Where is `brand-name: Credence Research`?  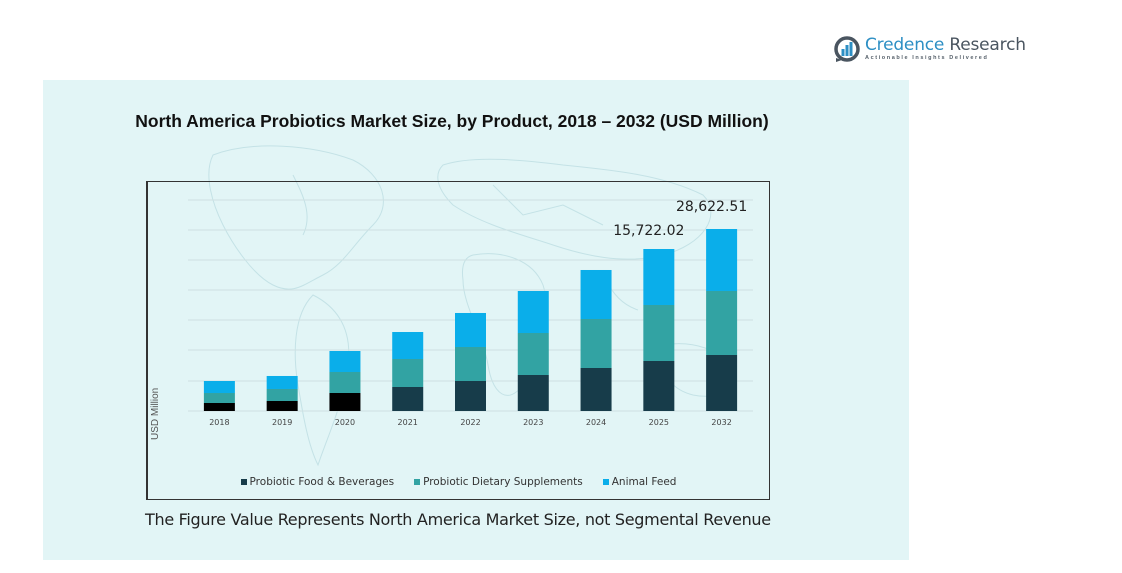 brand-name: Credence Research is located at coordinates (945, 44).